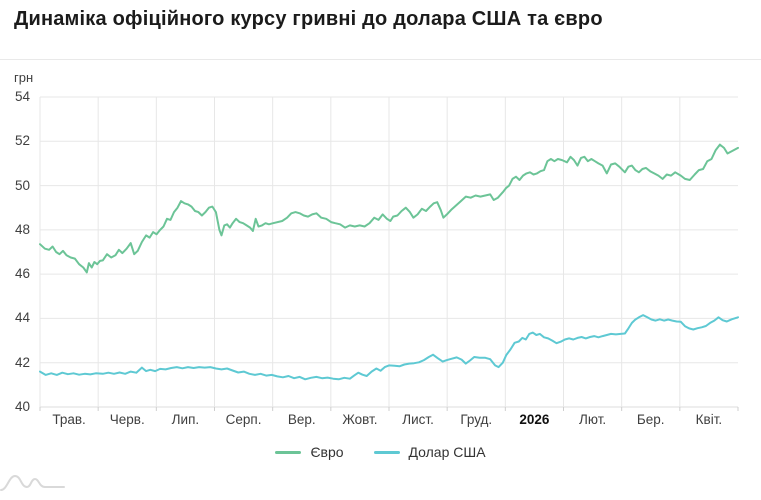  What do you see at coordinates (327, 452) in the screenshot?
I see `legend-label-euro: Євро` at bounding box center [327, 452].